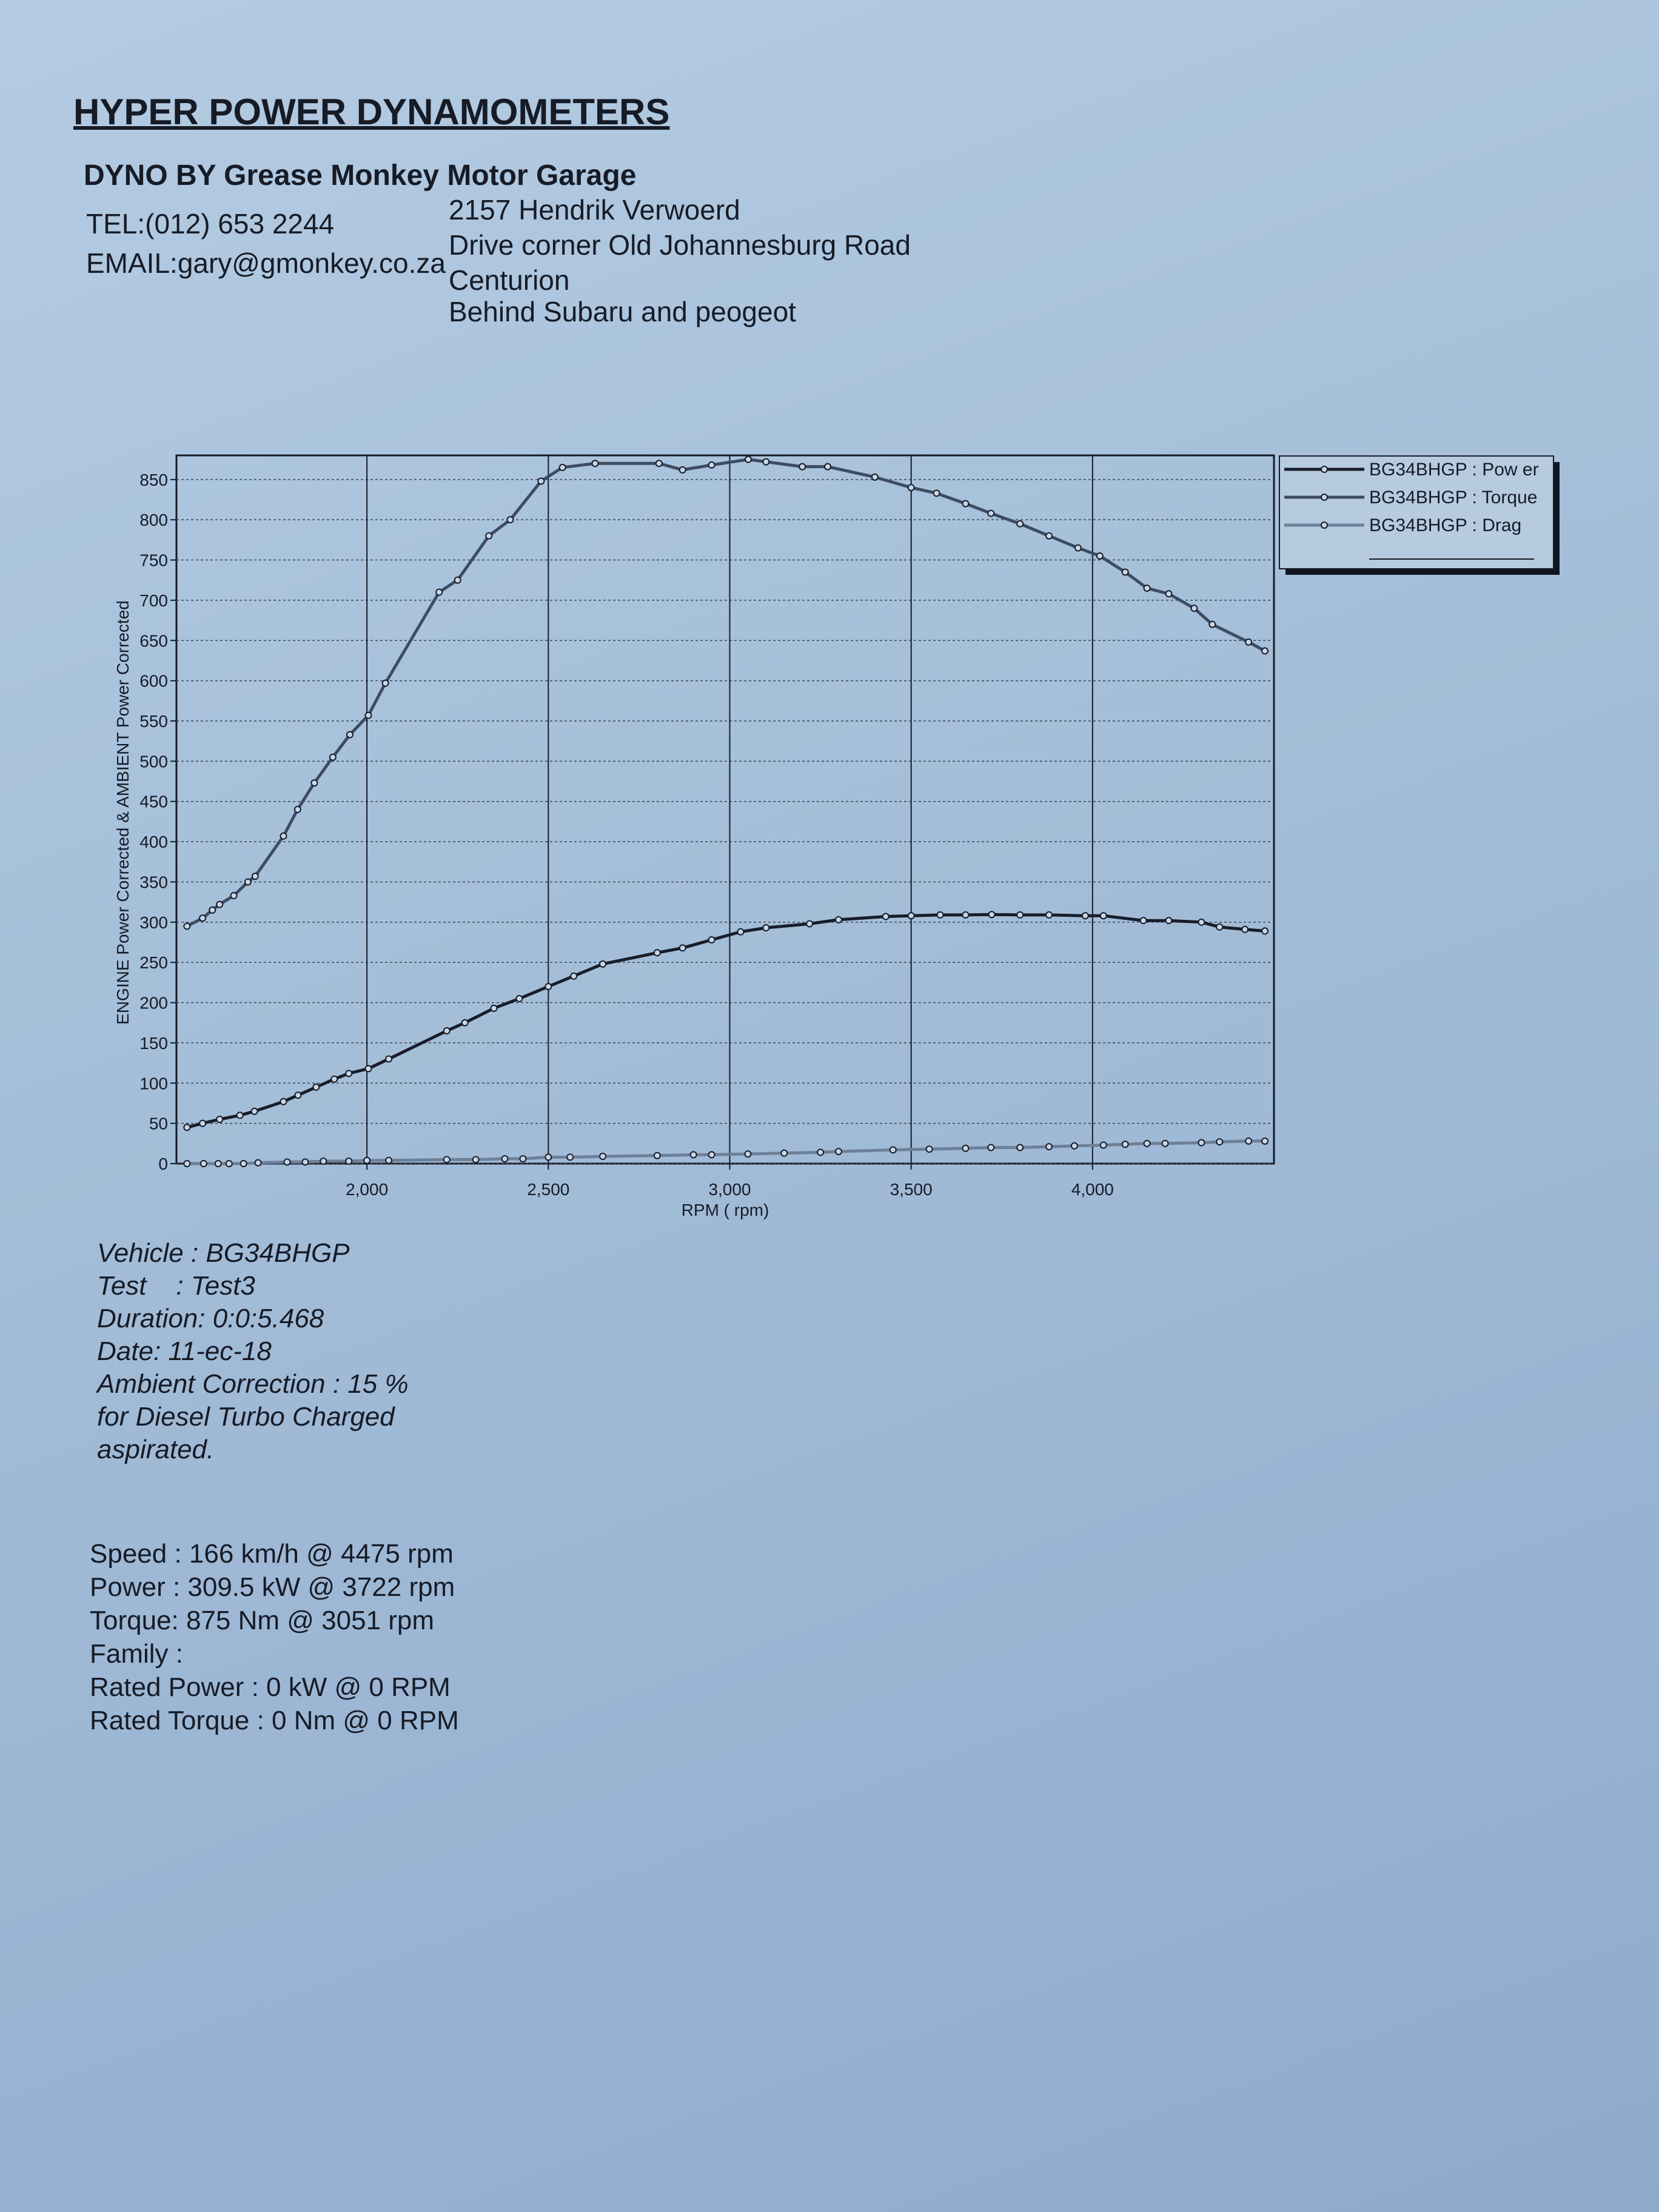 The height and width of the screenshot is (2212, 1659). Describe the element at coordinates (153, 842) in the screenshot. I see `y-tick-label: 400` at that location.